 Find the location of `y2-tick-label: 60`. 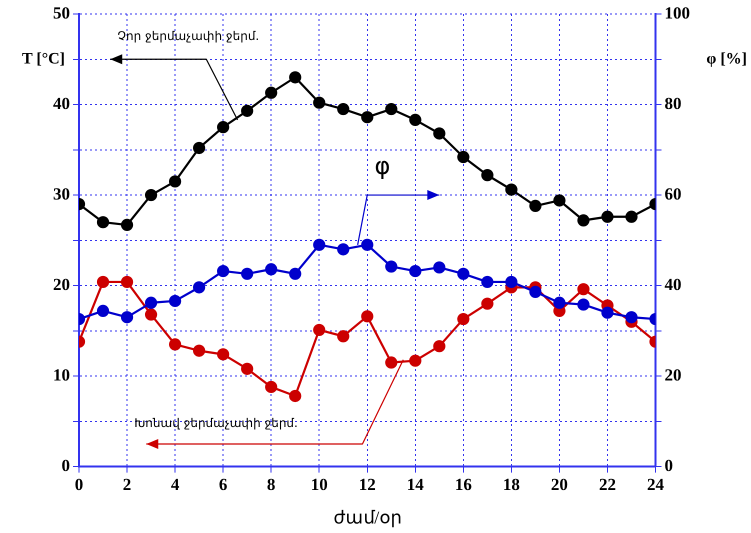

y2-tick-label: 60 is located at coordinates (673, 194).